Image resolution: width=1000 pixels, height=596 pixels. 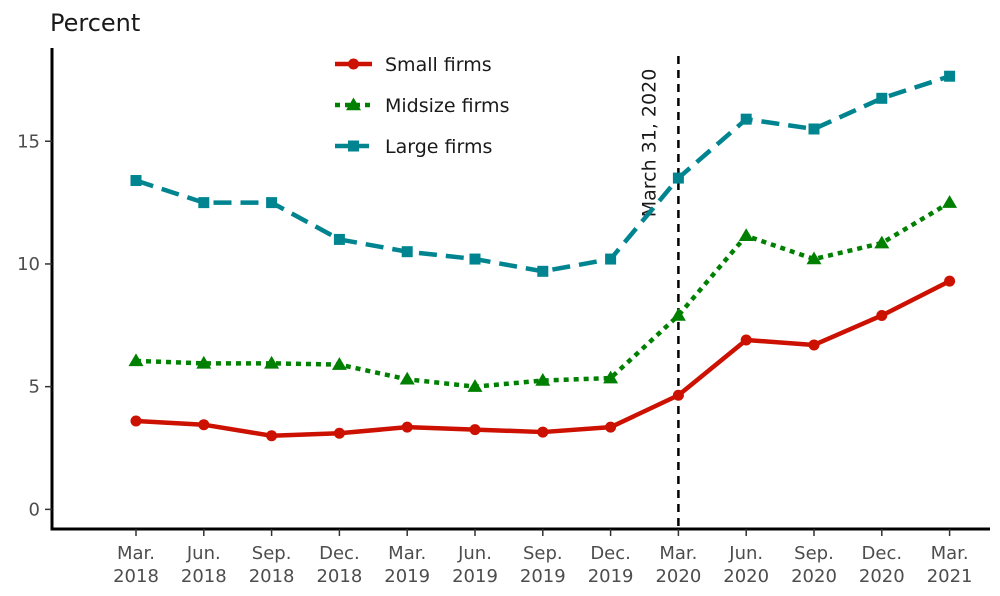 I want to click on legend-item: Large firms, so click(x=413, y=147).